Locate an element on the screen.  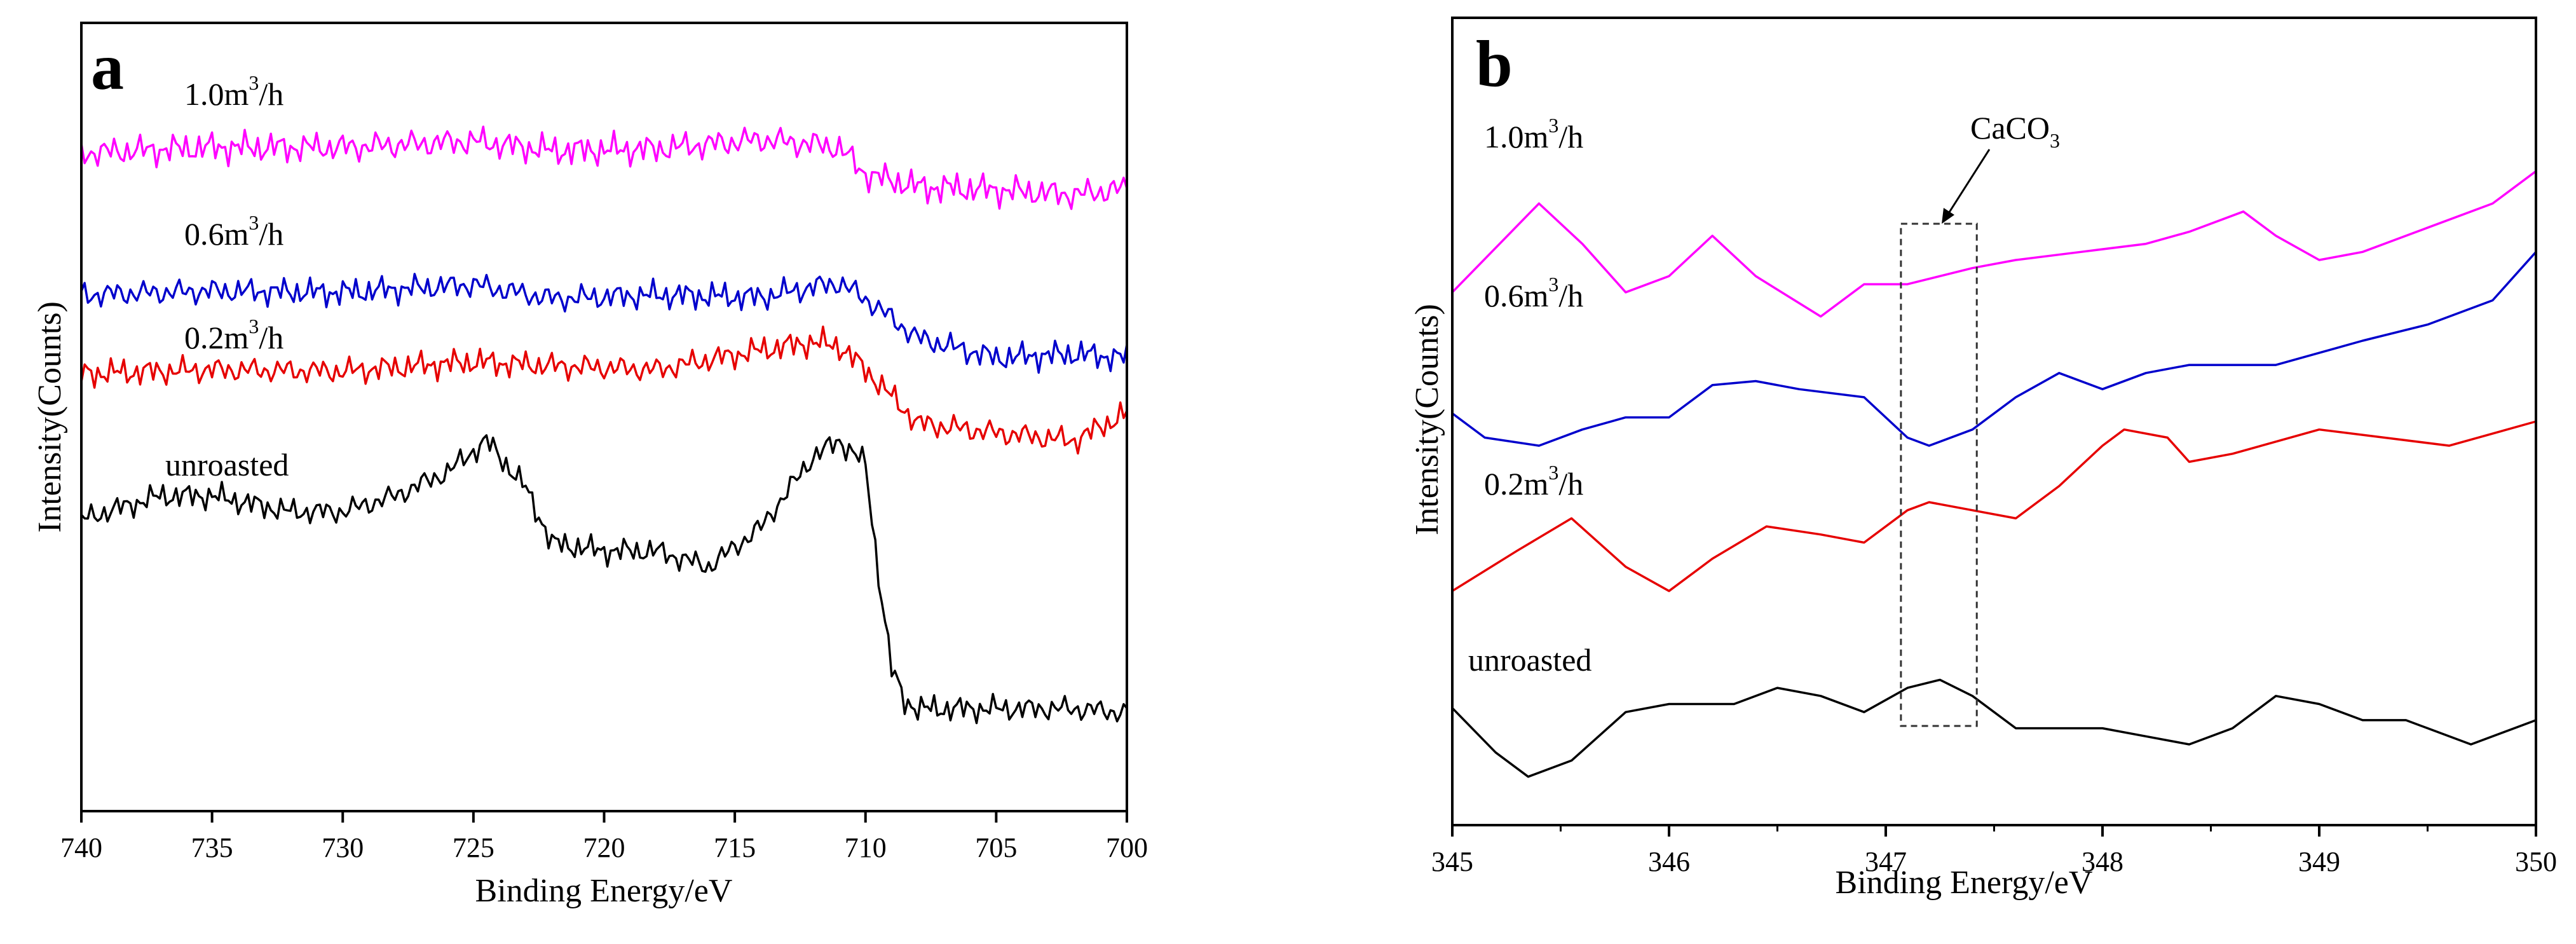
panel-b-letter: b is located at coordinates (1494, 63).